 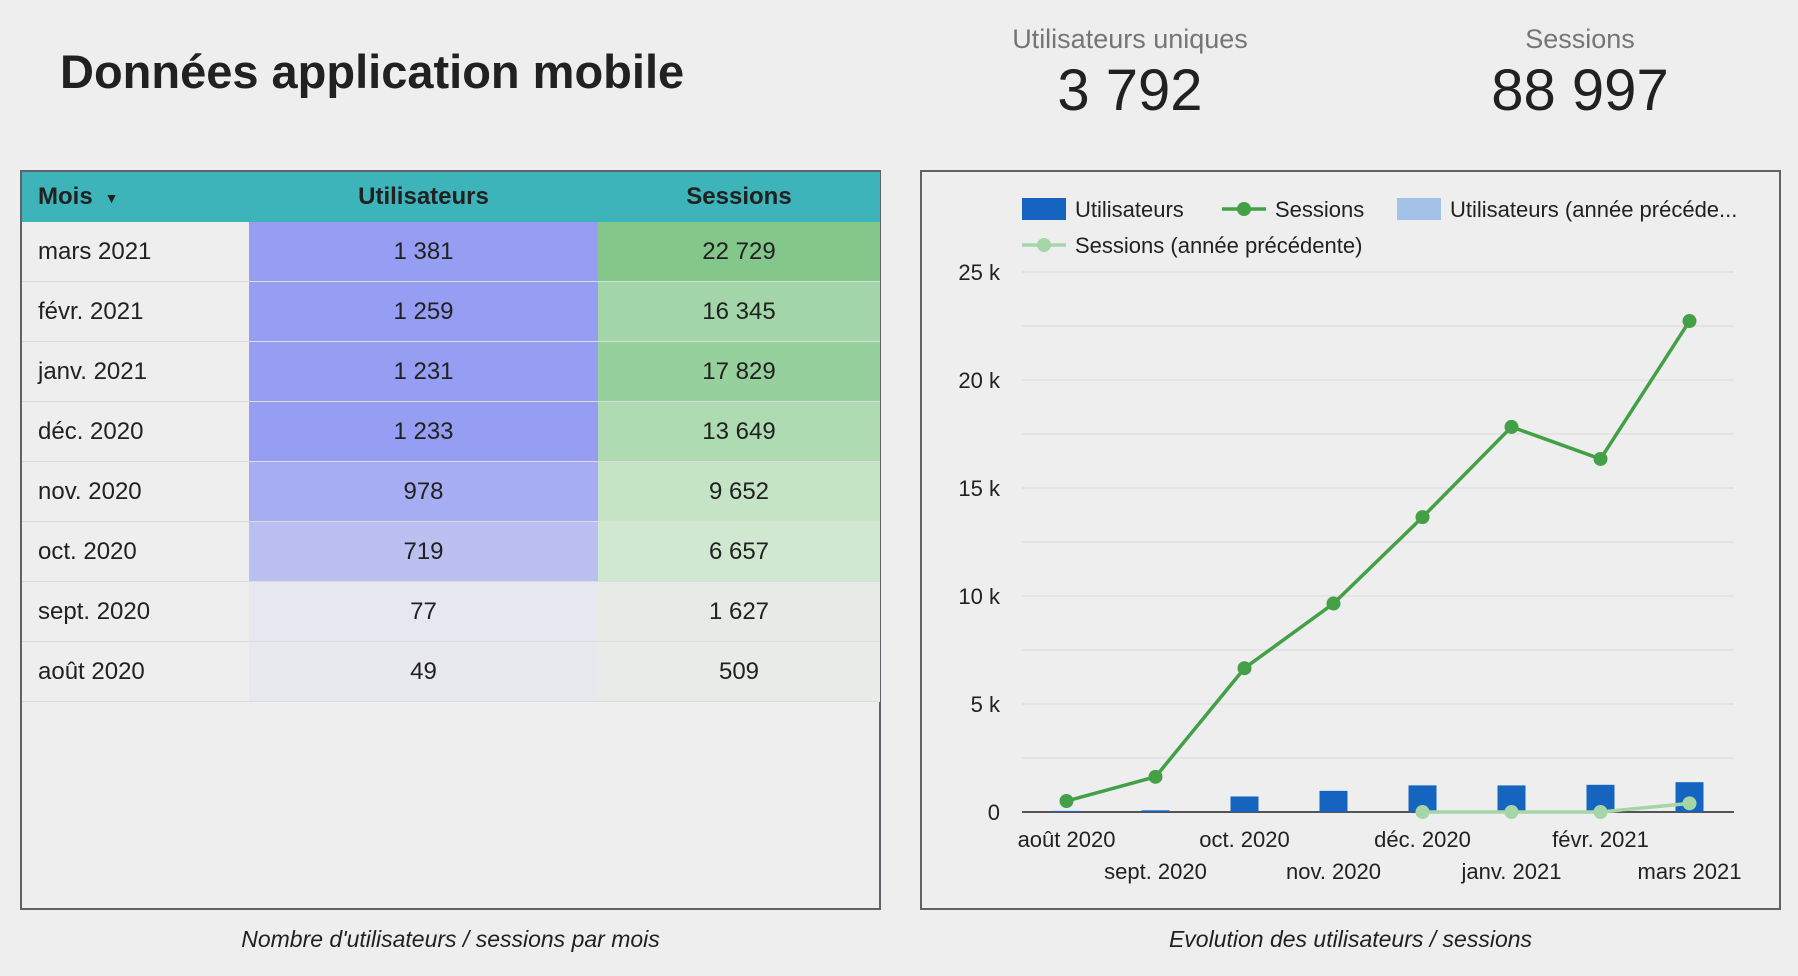 I want to click on table-row: déc. 2020 1 233 13 649, so click(x=451, y=431).